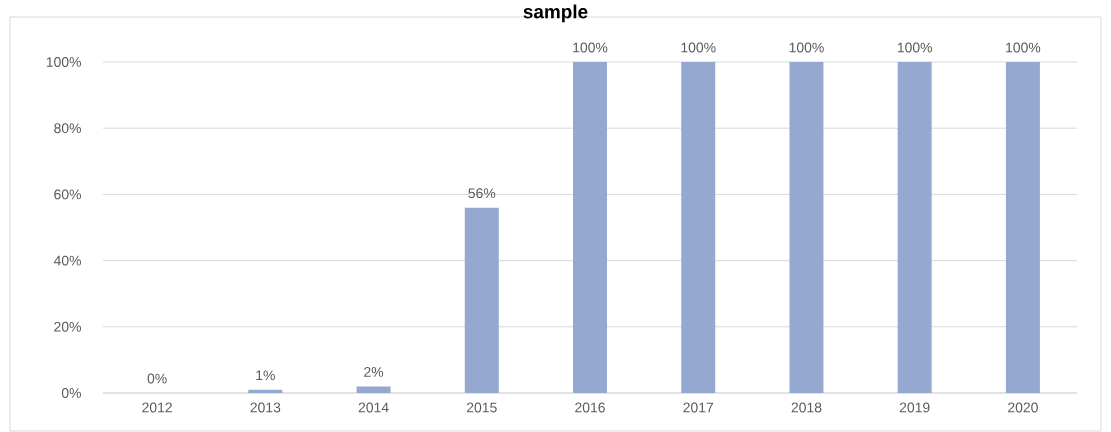 Image resolution: width=1111 pixels, height=432 pixels. What do you see at coordinates (806, 407) in the screenshot?
I see `x-tick-label: 2018` at bounding box center [806, 407].